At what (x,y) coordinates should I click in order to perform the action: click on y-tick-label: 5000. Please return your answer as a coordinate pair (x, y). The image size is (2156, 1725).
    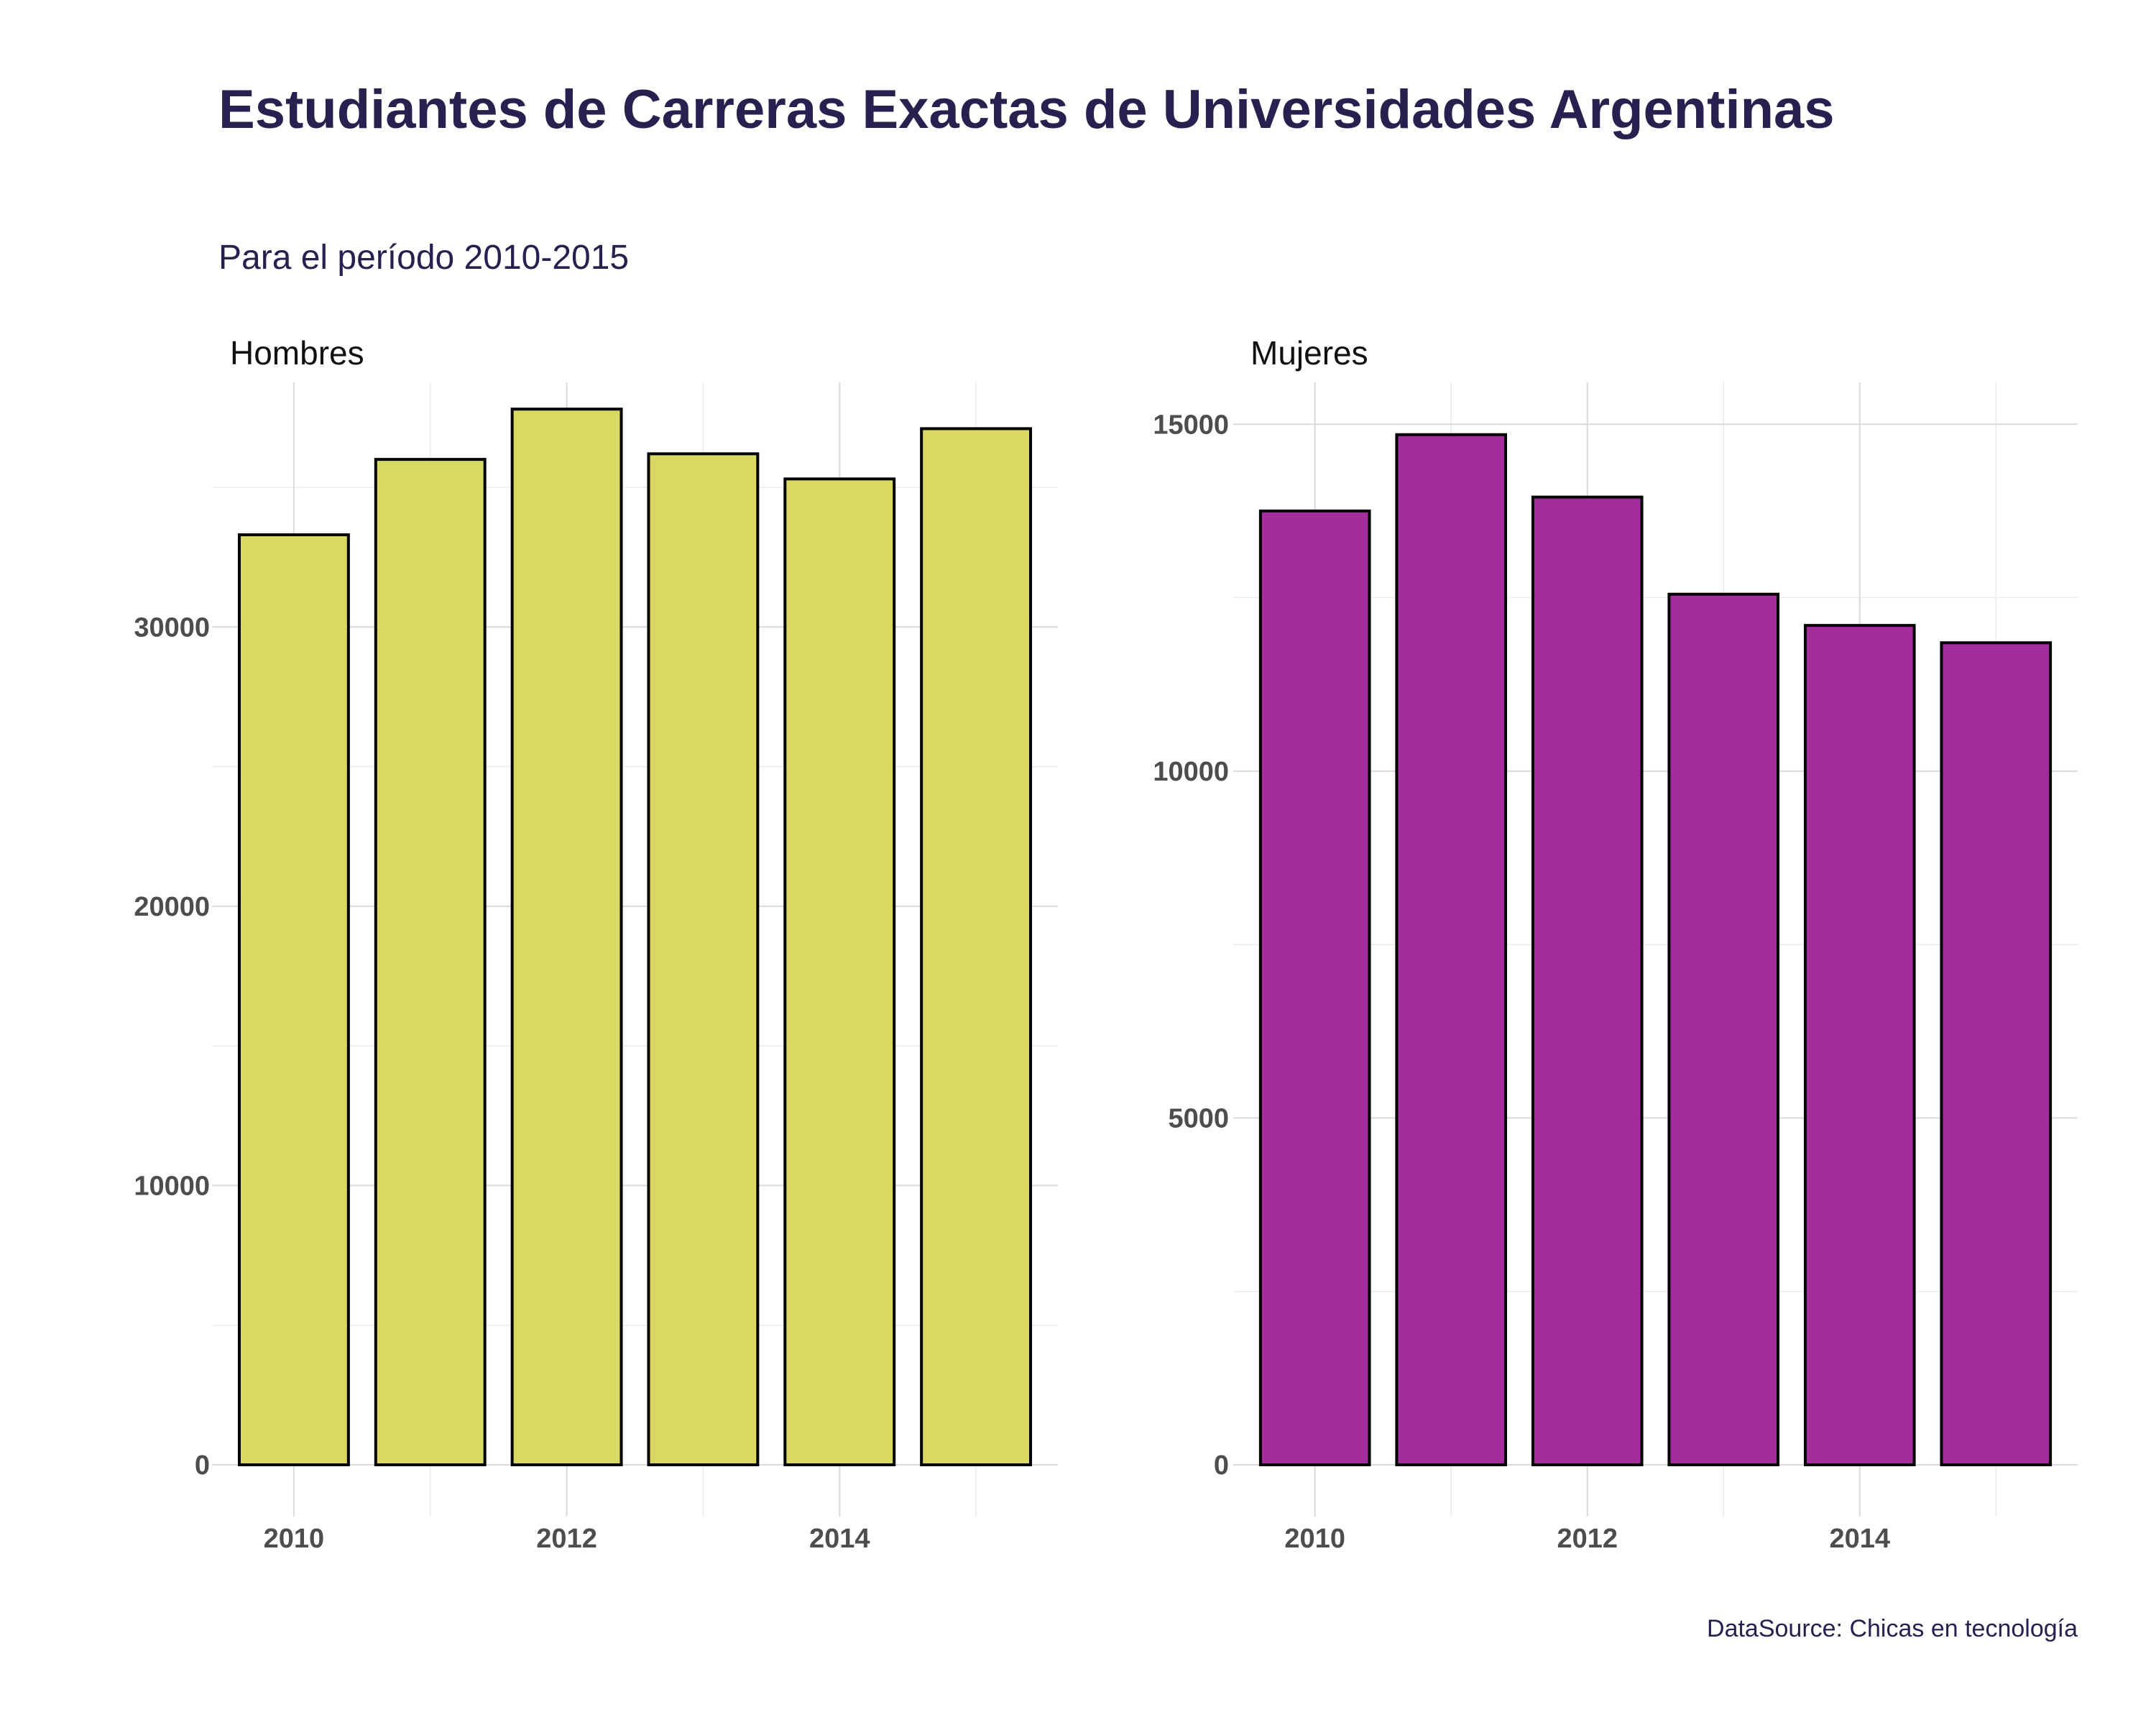
    Looking at the image, I should click on (1198, 1118).